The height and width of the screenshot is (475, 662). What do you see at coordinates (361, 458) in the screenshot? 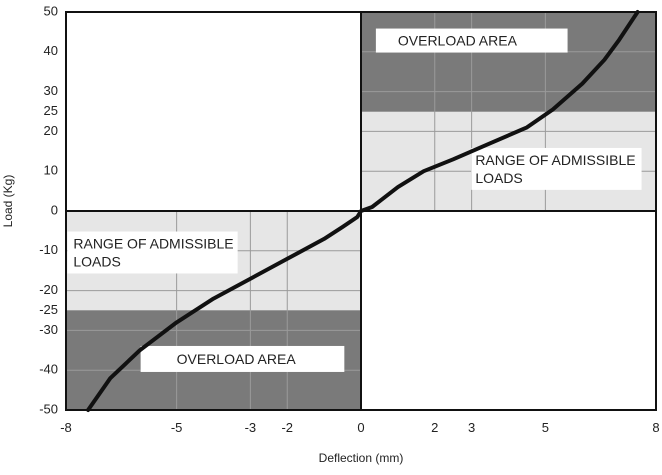
I see `x-axis-title: Deflection (mm)` at bounding box center [361, 458].